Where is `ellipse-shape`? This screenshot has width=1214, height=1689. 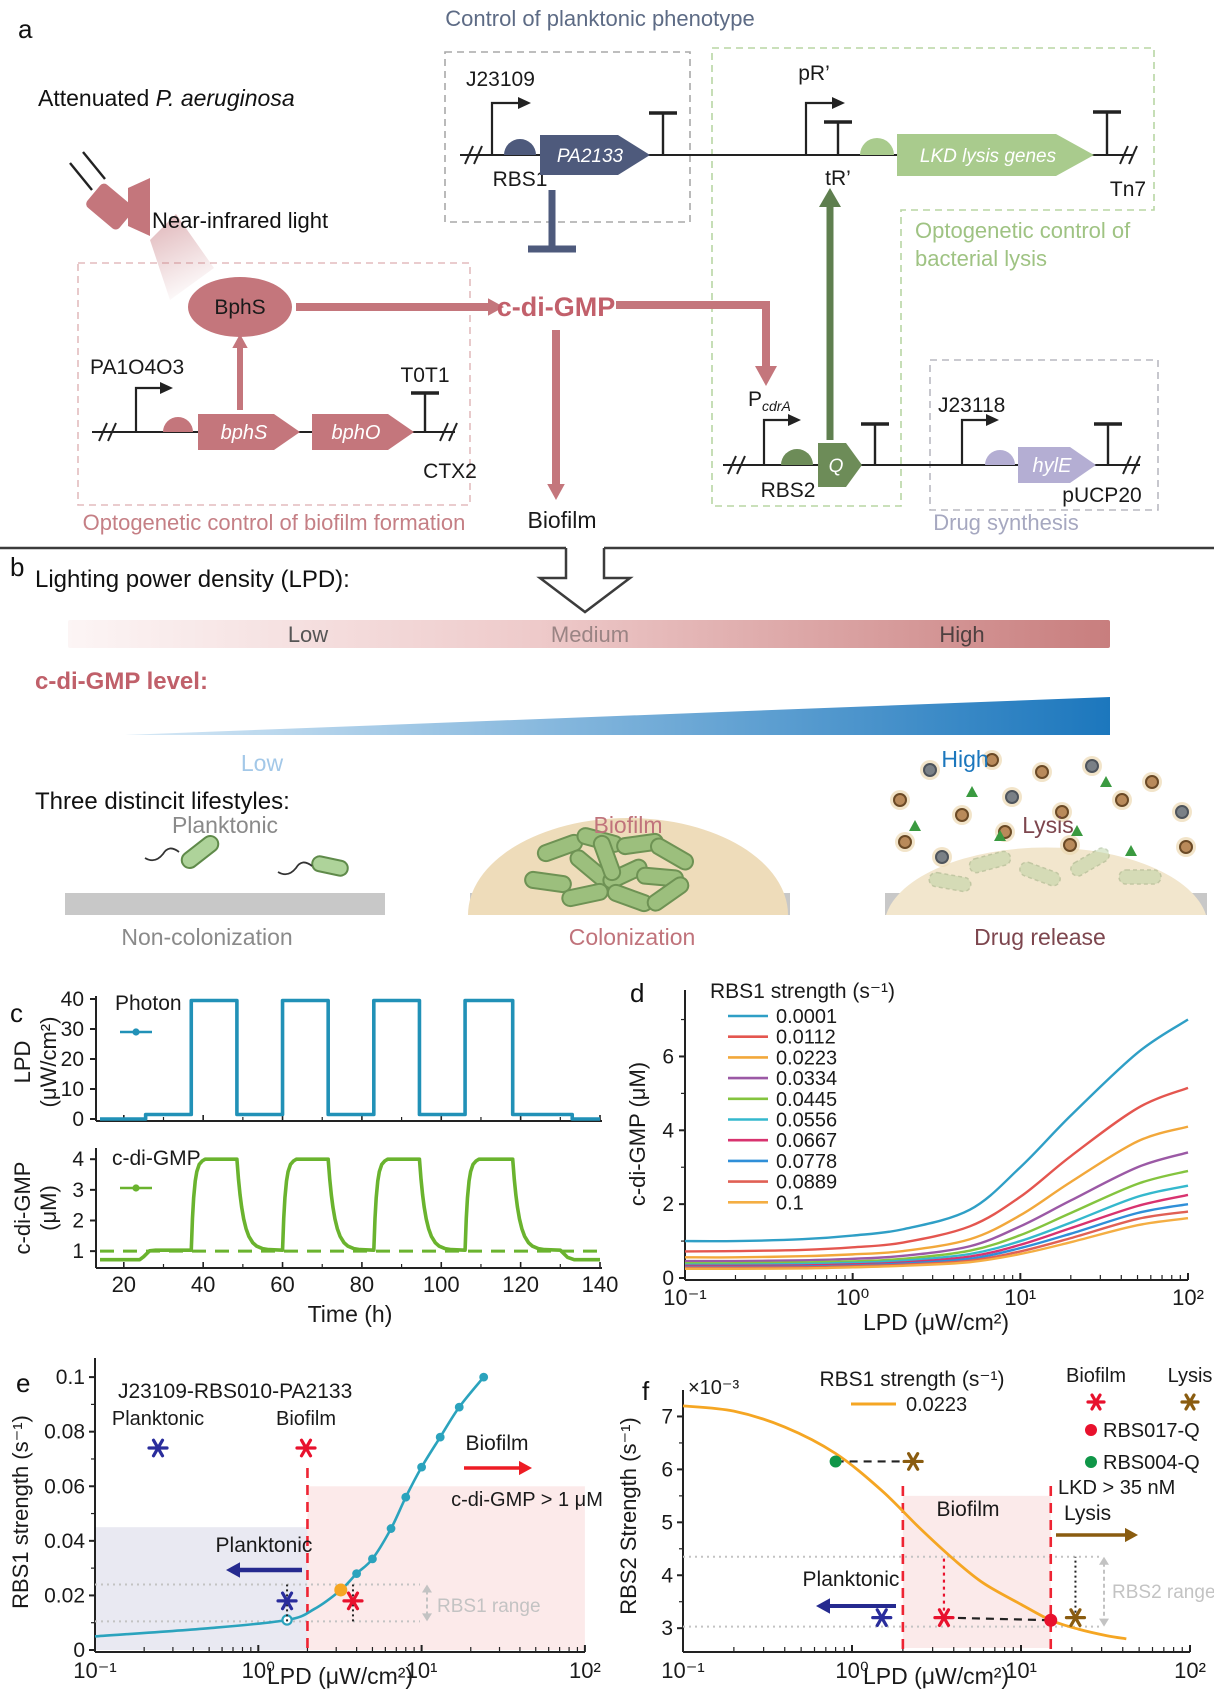
ellipse-shape is located at coordinates (240, 307).